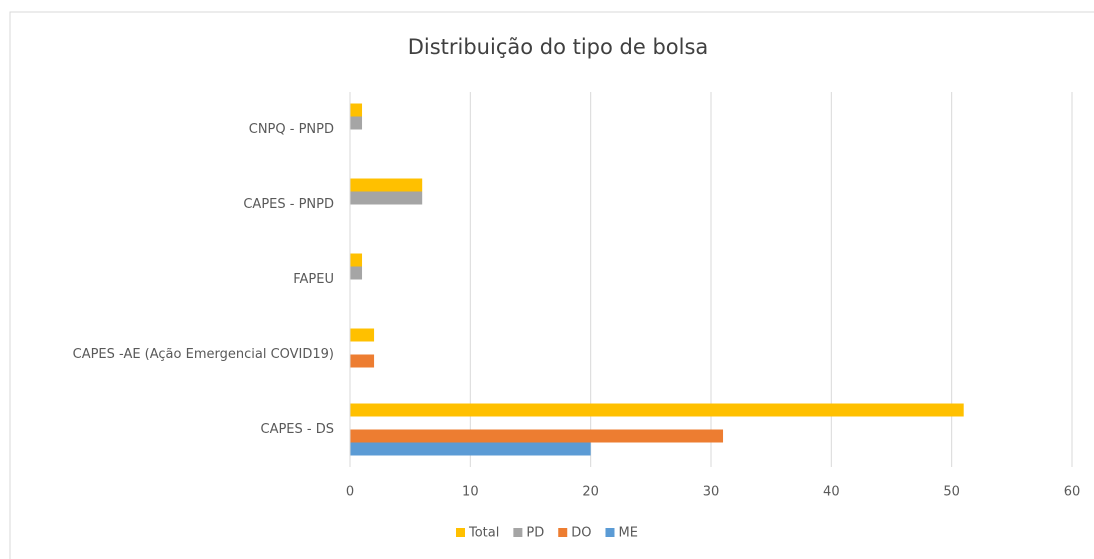 The height and width of the screenshot is (559, 1094). What do you see at coordinates (711, 492) in the screenshot?
I see `x-tick-label: 30` at bounding box center [711, 492].